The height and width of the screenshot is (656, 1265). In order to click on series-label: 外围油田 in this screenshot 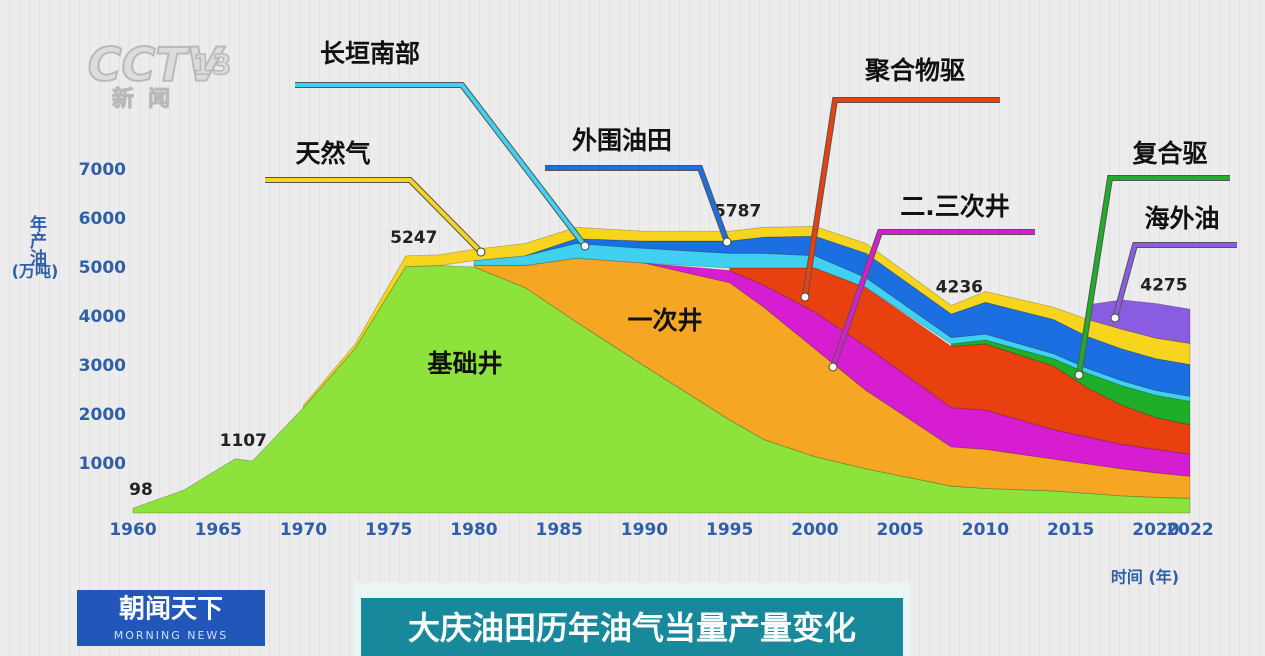, I will do `click(622, 140)`.